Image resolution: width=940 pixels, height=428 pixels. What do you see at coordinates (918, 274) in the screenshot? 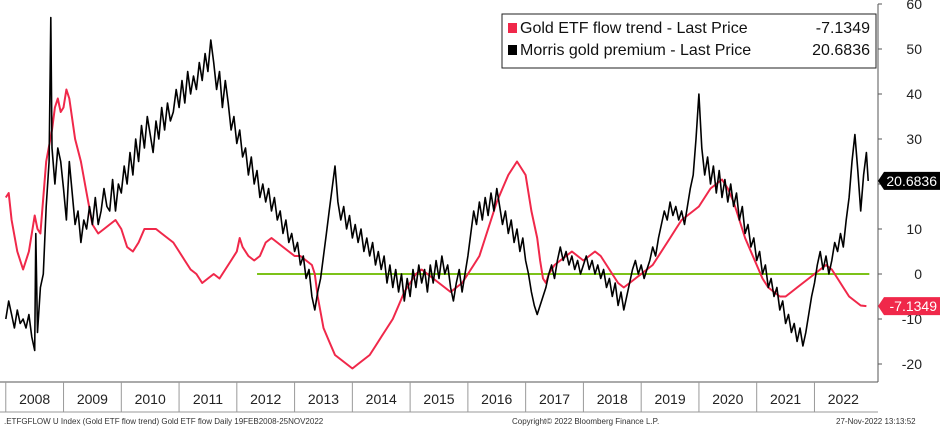
I see `y-tick-label: 0` at bounding box center [918, 274].